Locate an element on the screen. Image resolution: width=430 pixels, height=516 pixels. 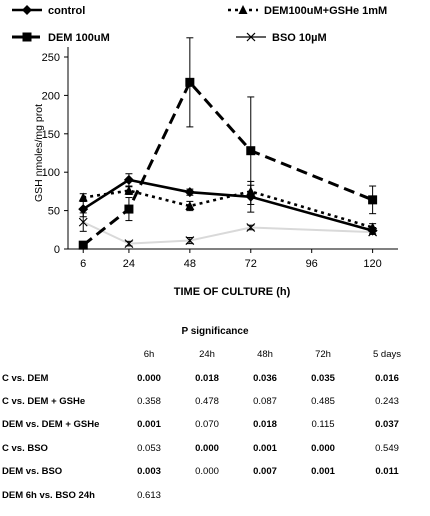
y-axis-title: GSH nmoles/mg prot is located at coordinates (39, 153).